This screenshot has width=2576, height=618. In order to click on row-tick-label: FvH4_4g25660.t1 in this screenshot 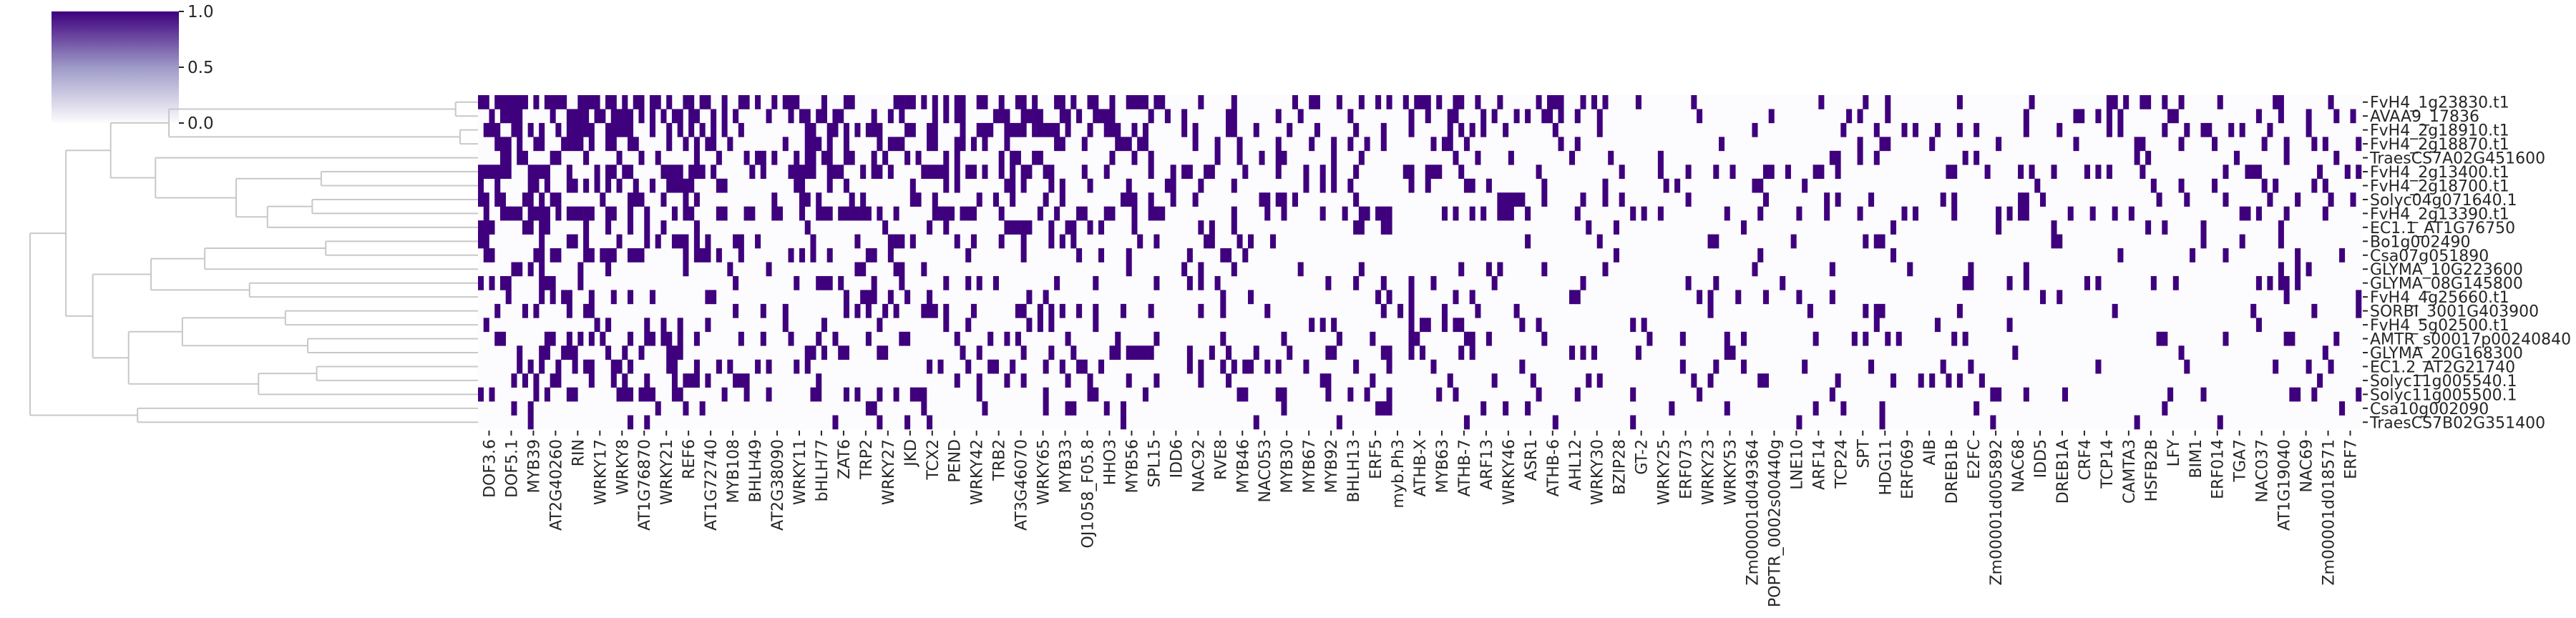, I will do `click(2439, 298)`.